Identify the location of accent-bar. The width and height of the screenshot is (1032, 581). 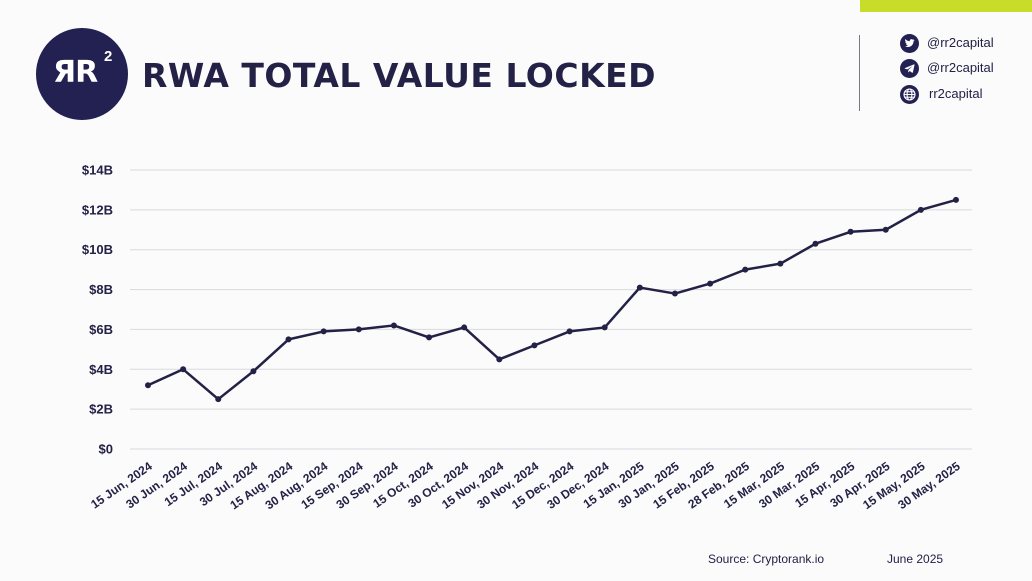
(946, 6).